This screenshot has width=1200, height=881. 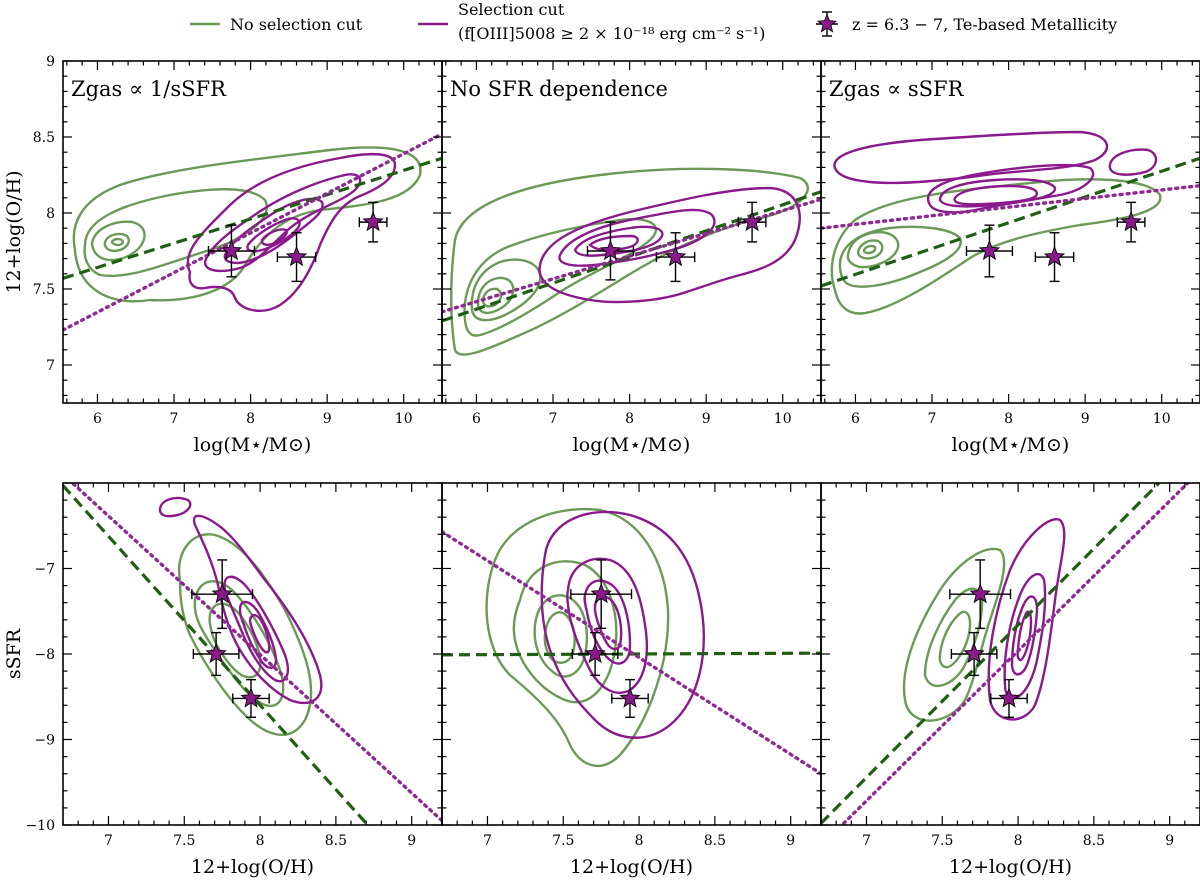 I want to click on panel-top-right, so click(x=996, y=222).